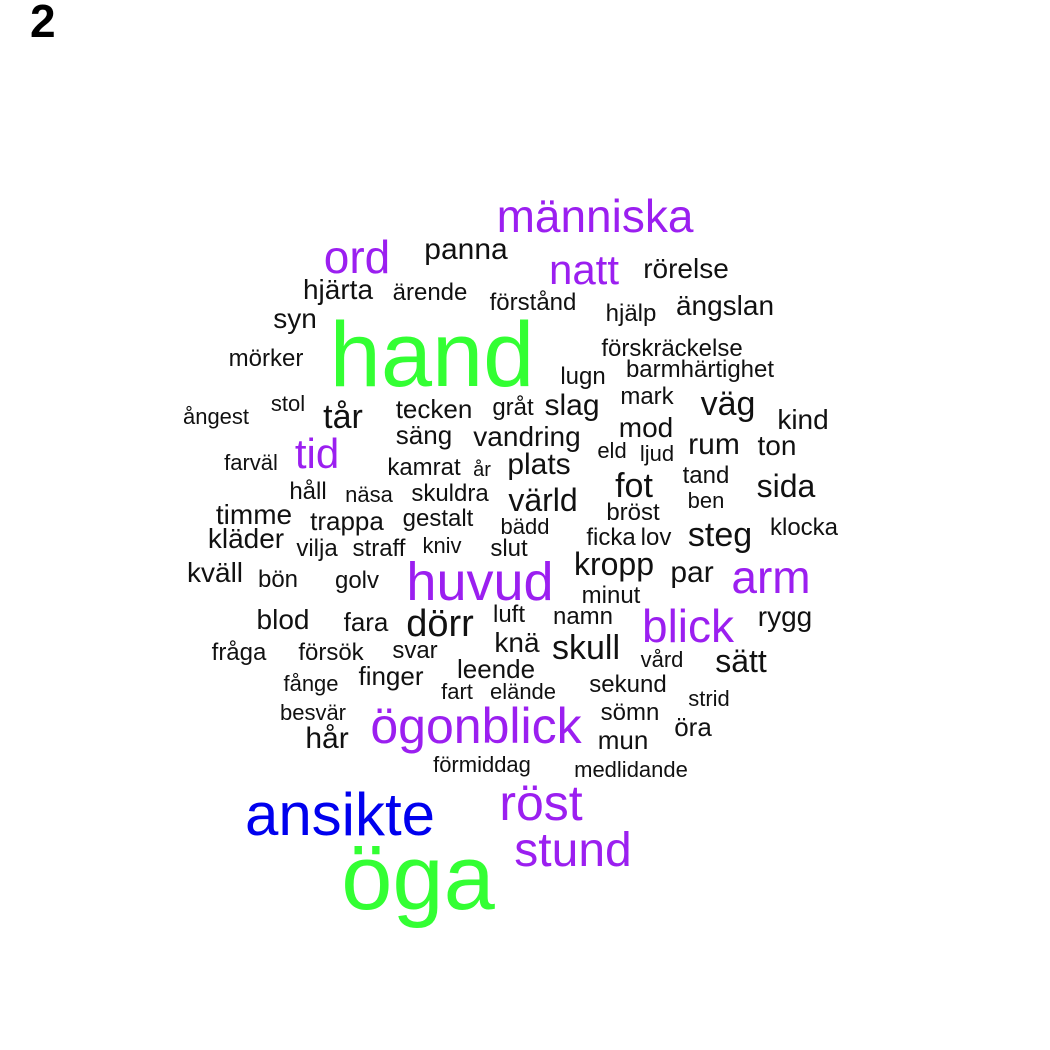 This screenshot has width=1050, height=1050. I want to click on word-cloud-word: blod, so click(283, 619).